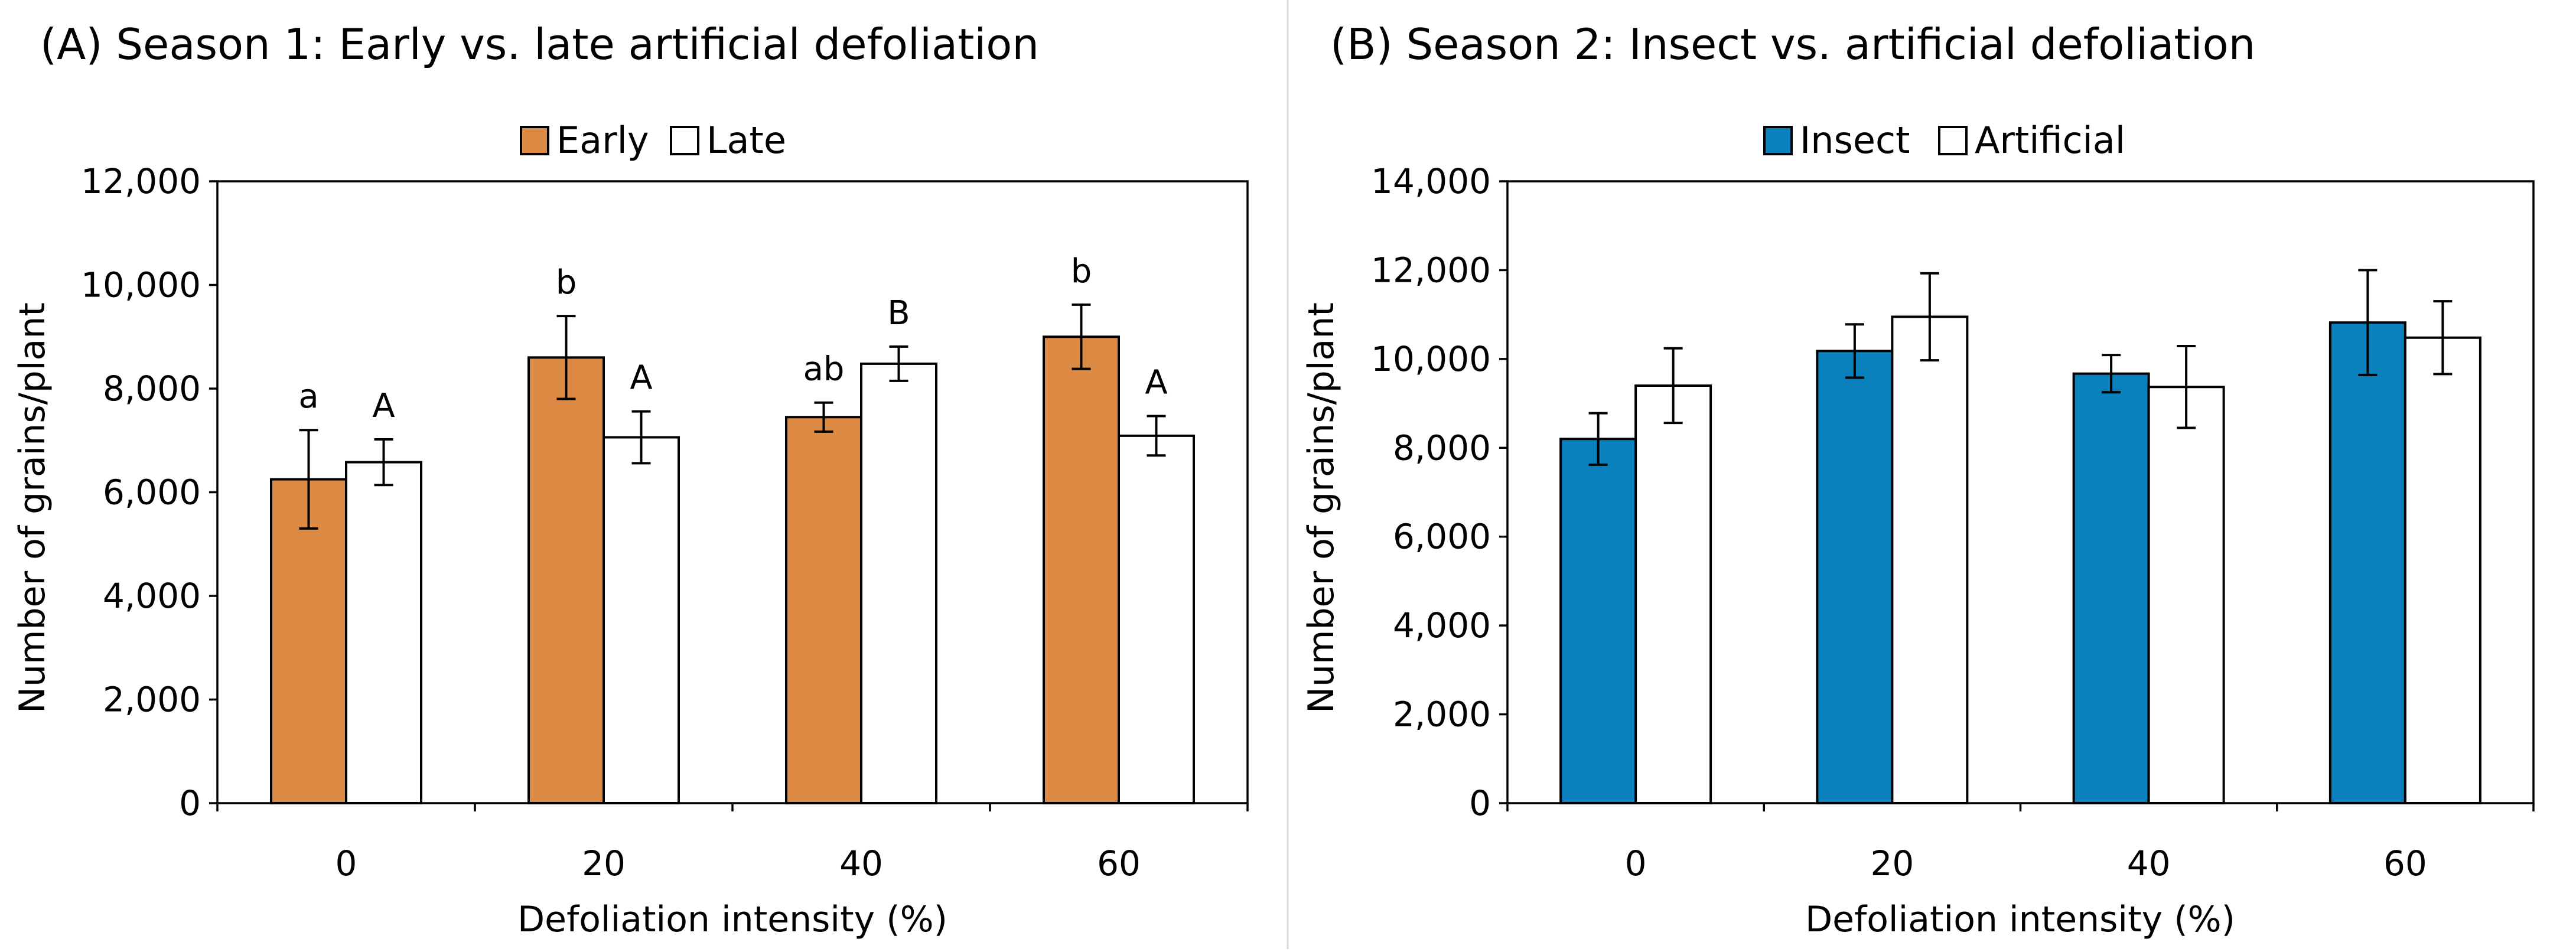  I want to click on legend-swatch-artificial, so click(1953, 140).